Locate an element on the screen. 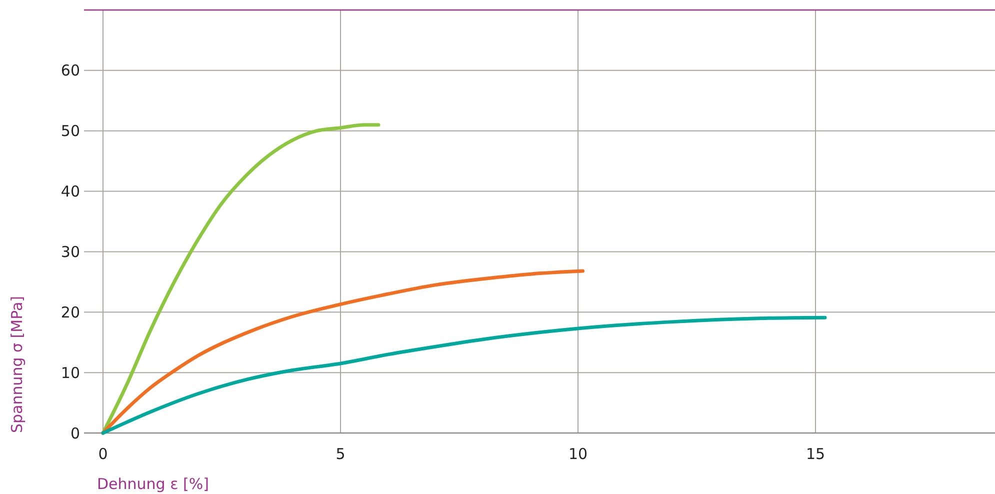 This screenshot has width=995, height=494. x-tick-label: 15 is located at coordinates (816, 454).